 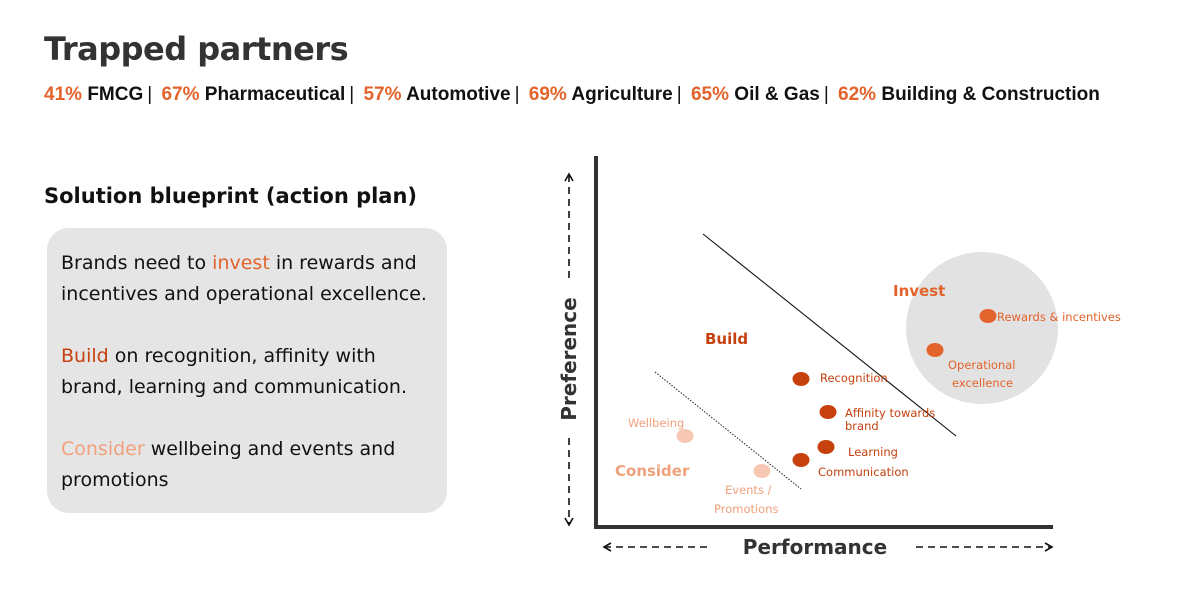 What do you see at coordinates (829, 335) in the screenshot?
I see `build-invest-divider` at bounding box center [829, 335].